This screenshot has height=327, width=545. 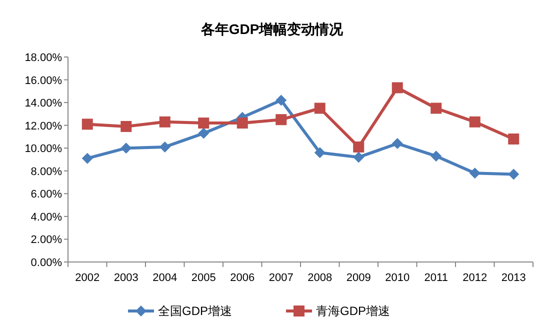 I want to click on y-tick-label: 10.00%, so click(x=43, y=149).